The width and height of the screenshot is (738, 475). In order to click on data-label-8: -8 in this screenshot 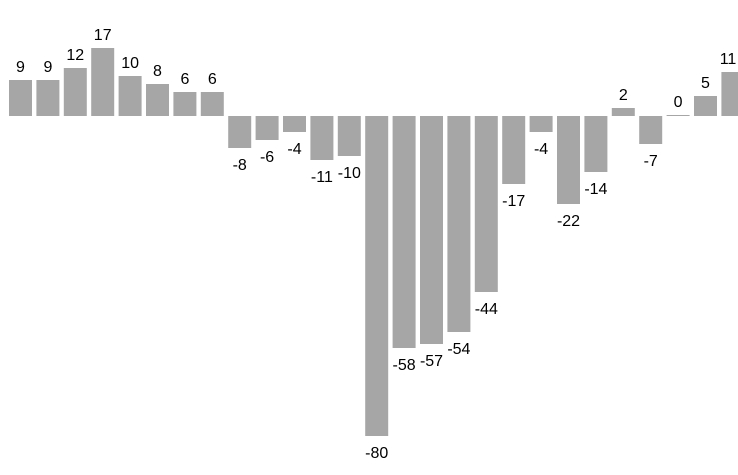, I will do `click(240, 165)`.